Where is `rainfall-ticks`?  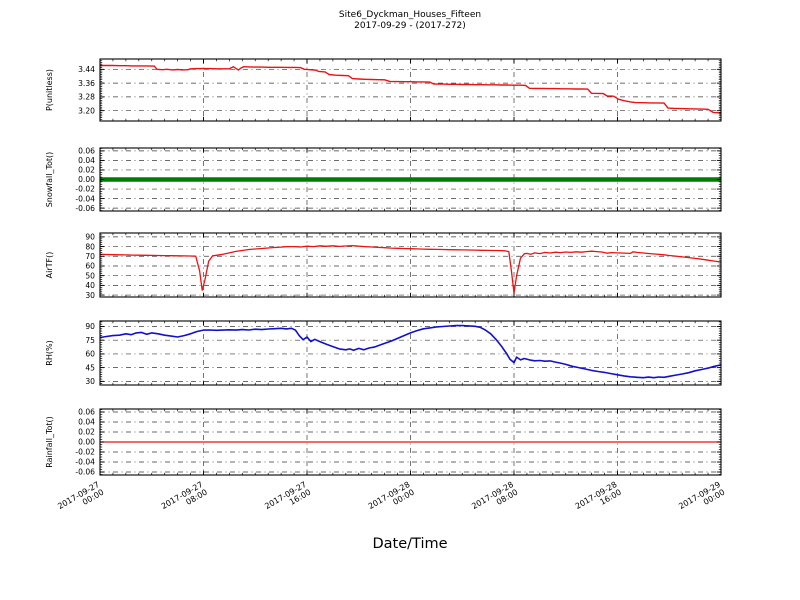
rainfall-ticks is located at coordinates (410, 442).